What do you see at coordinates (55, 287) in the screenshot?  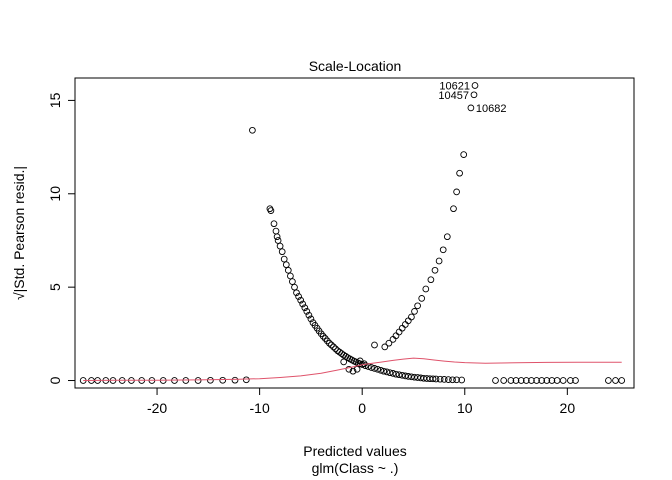 I see `y-tick-label: 5` at bounding box center [55, 287].